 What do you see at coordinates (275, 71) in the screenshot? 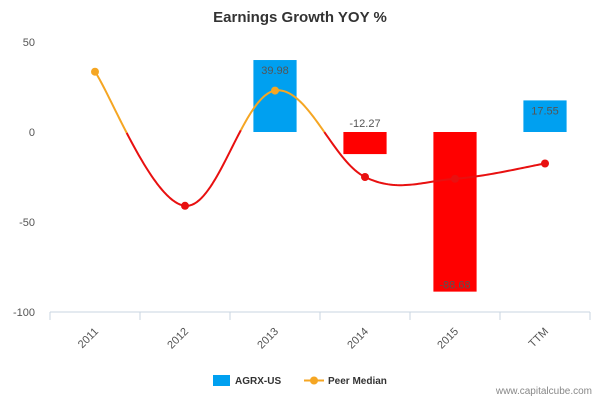
I see `bar-value-label: 39.98` at bounding box center [275, 71].